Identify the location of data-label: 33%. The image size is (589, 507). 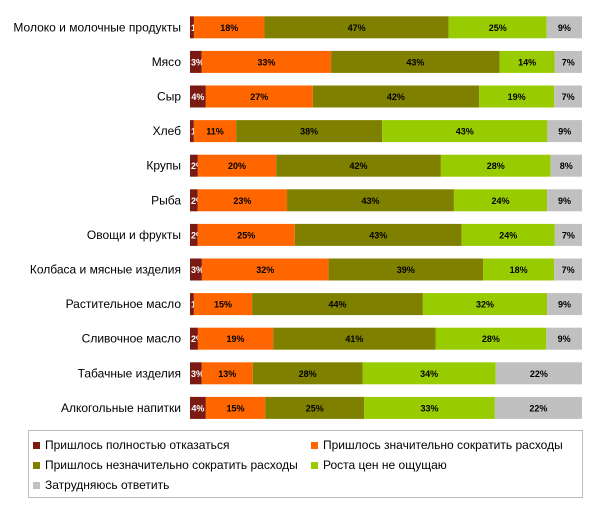
(266, 62).